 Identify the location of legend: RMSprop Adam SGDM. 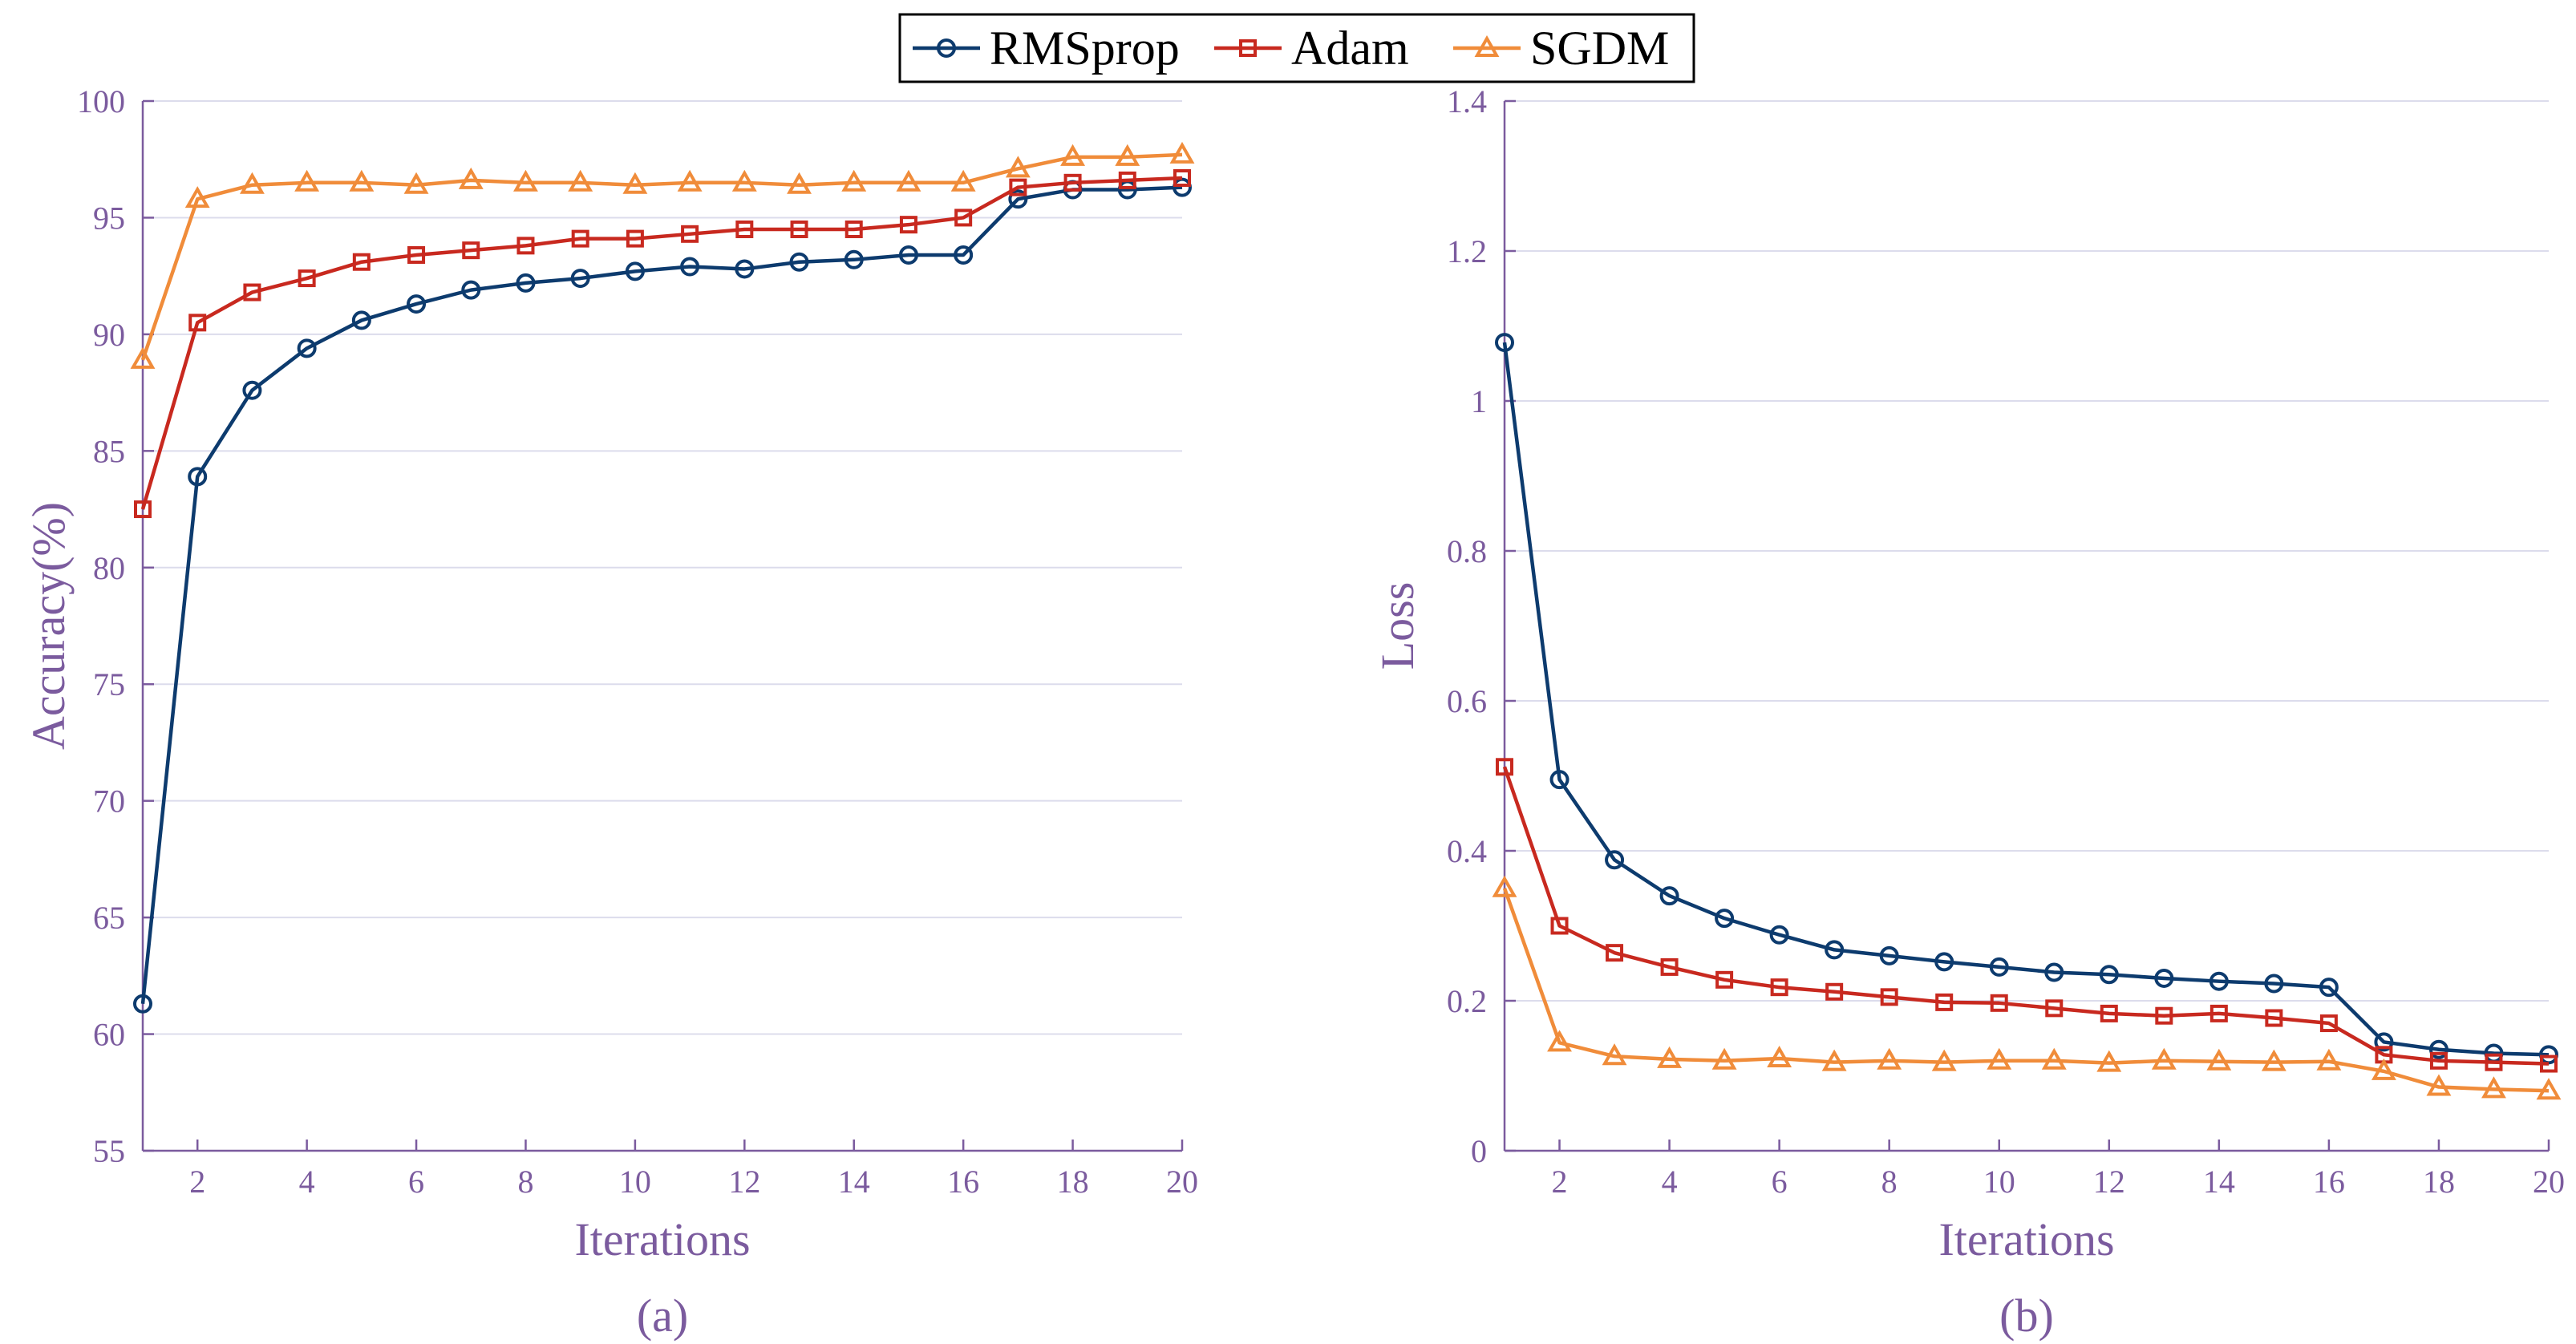
(1296, 48).